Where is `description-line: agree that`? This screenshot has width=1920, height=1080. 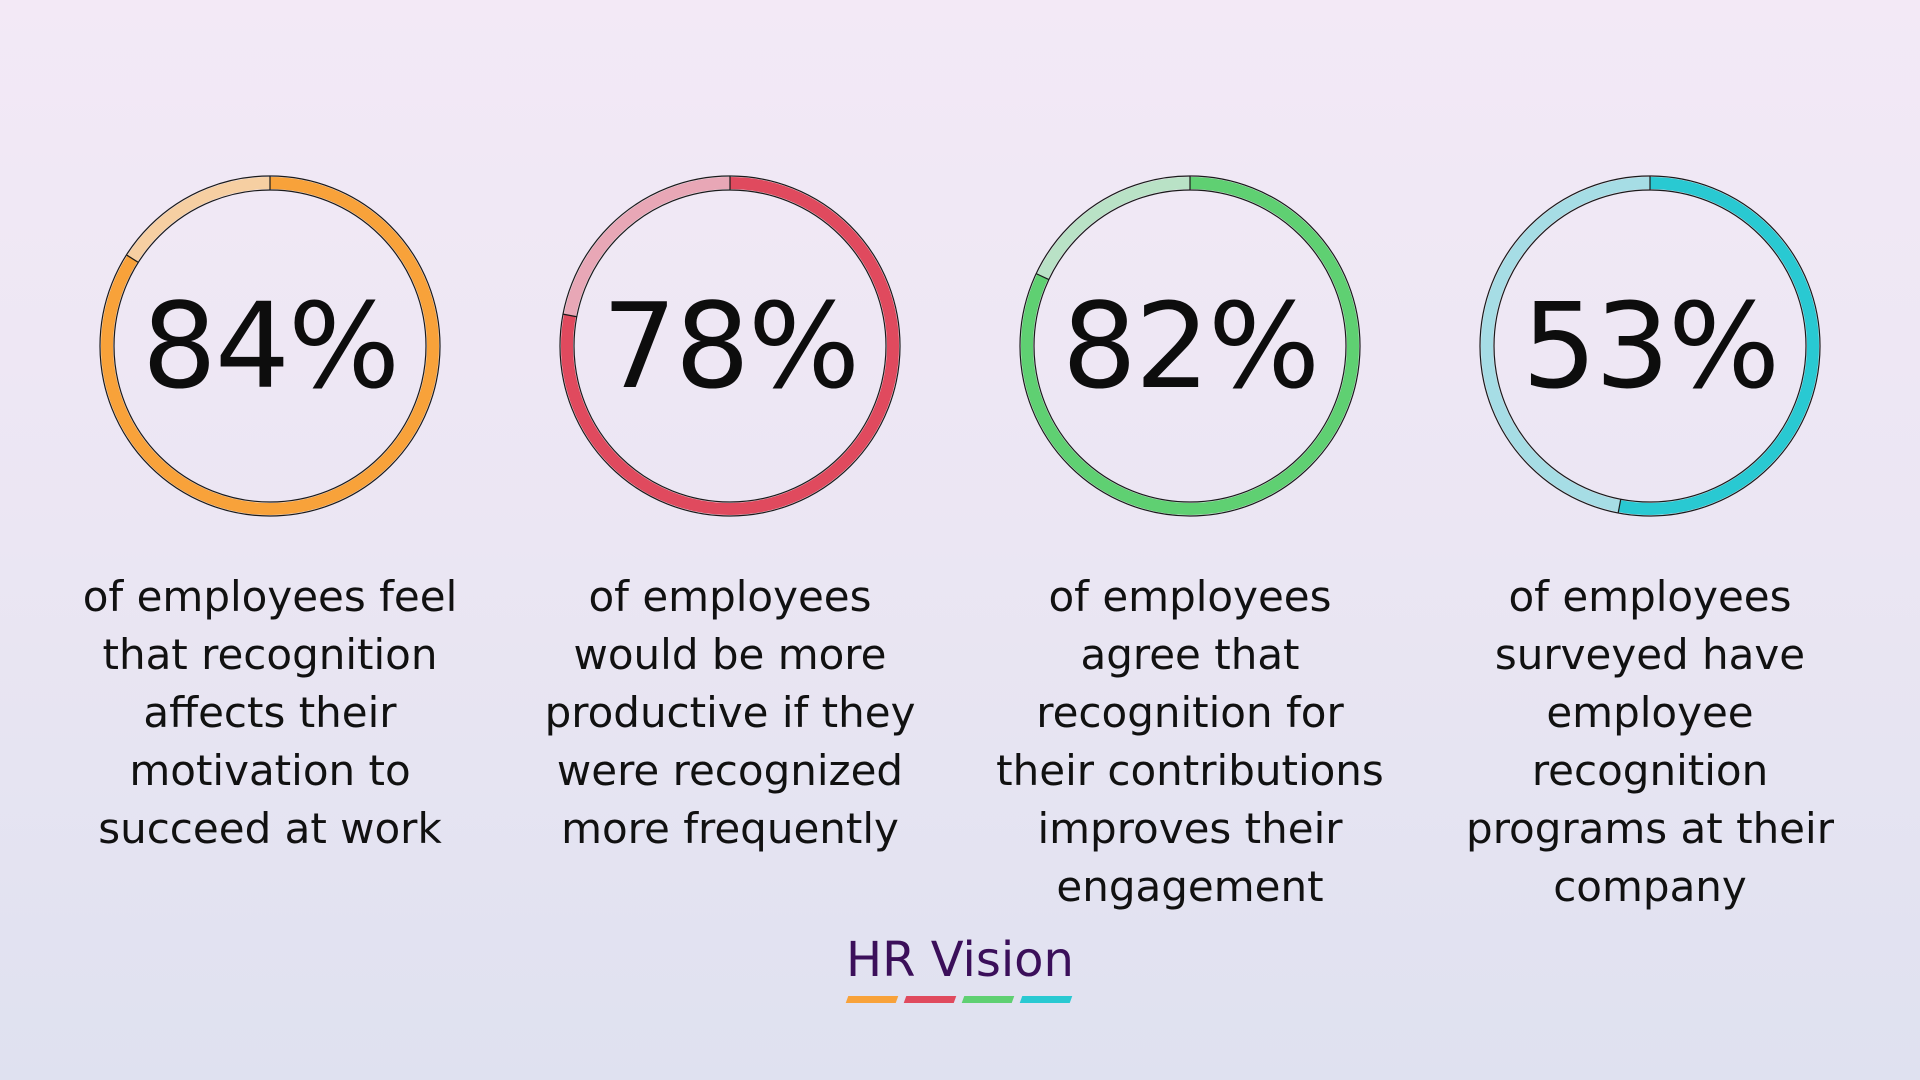 description-line: agree that is located at coordinates (1190, 654).